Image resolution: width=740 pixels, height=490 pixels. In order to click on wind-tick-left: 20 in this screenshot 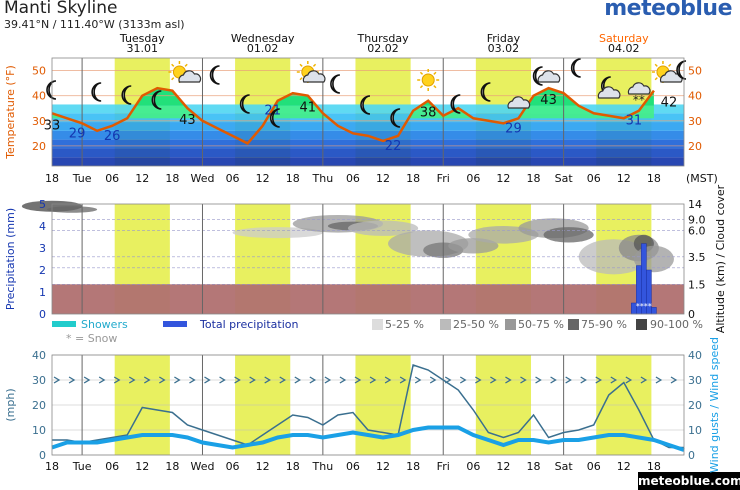, I will do `click(39, 405)`.